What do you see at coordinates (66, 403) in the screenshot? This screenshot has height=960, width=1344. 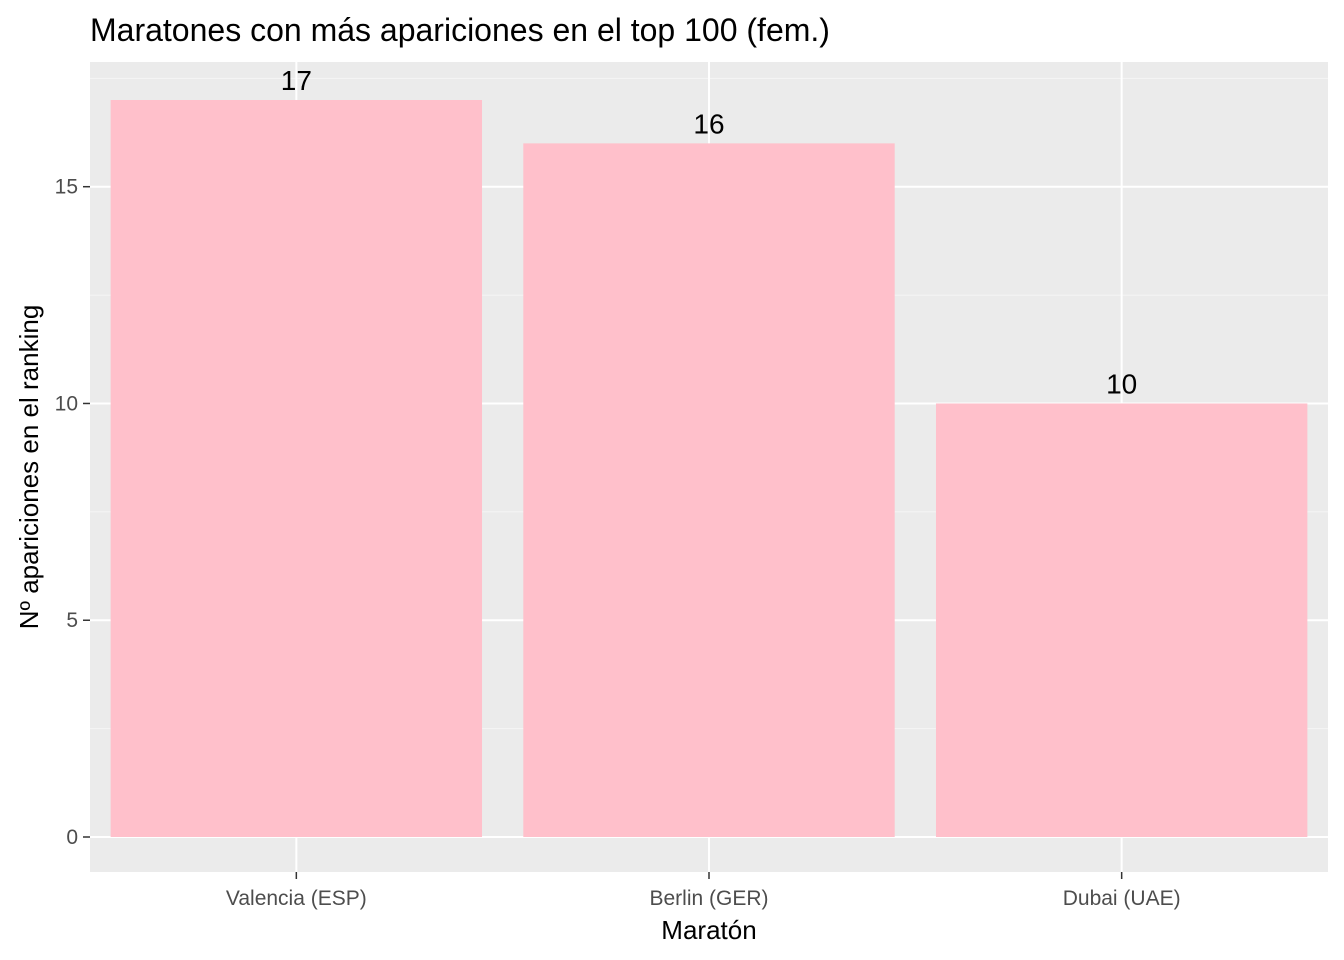 I see `y-tick-label: 10` at bounding box center [66, 403].